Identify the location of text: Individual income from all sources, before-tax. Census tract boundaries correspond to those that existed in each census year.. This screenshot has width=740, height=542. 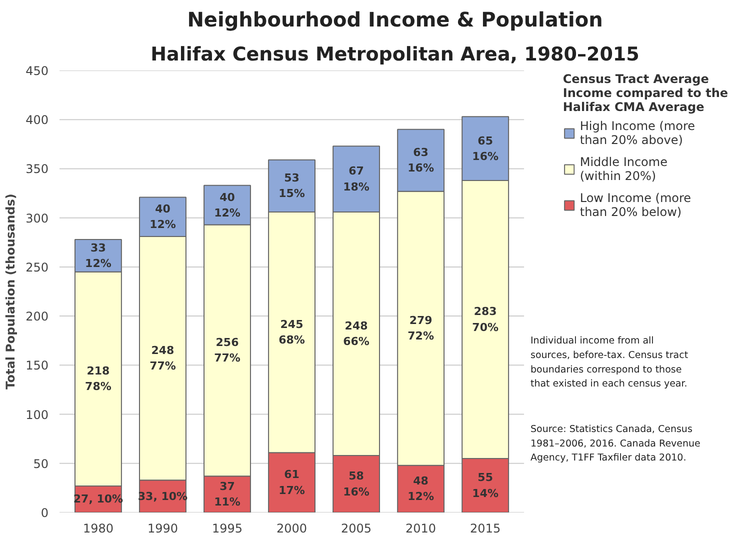
(609, 363).